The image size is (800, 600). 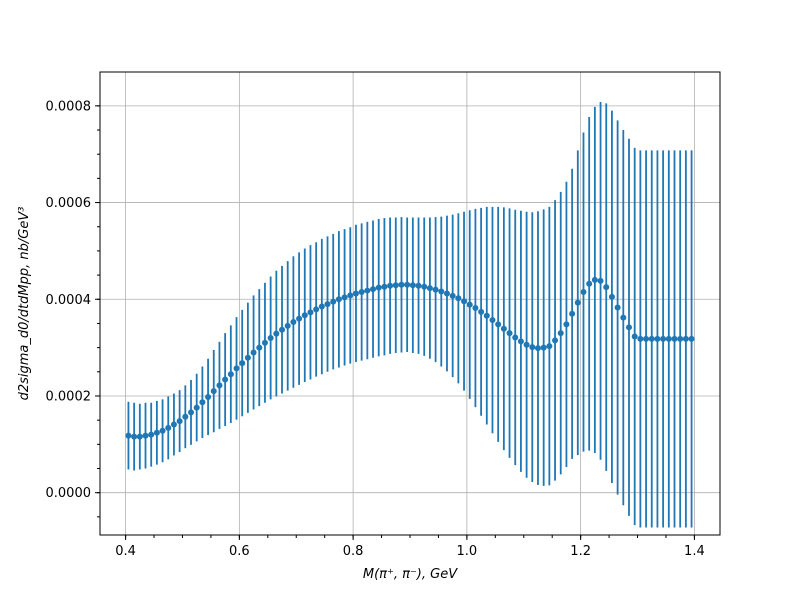 What do you see at coordinates (24, 304) in the screenshot?
I see `y-axis-label: d2sigma_d0/dtdMpp, nb/GeV³` at bounding box center [24, 304].